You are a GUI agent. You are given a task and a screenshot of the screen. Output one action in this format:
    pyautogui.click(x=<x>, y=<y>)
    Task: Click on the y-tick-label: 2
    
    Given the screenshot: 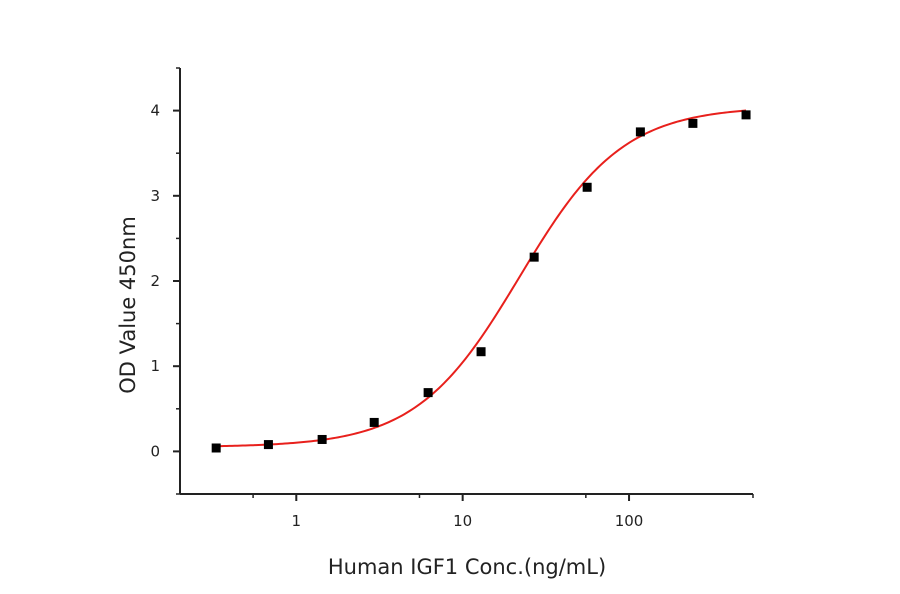 What is the action you would take?
    pyautogui.click(x=155, y=281)
    